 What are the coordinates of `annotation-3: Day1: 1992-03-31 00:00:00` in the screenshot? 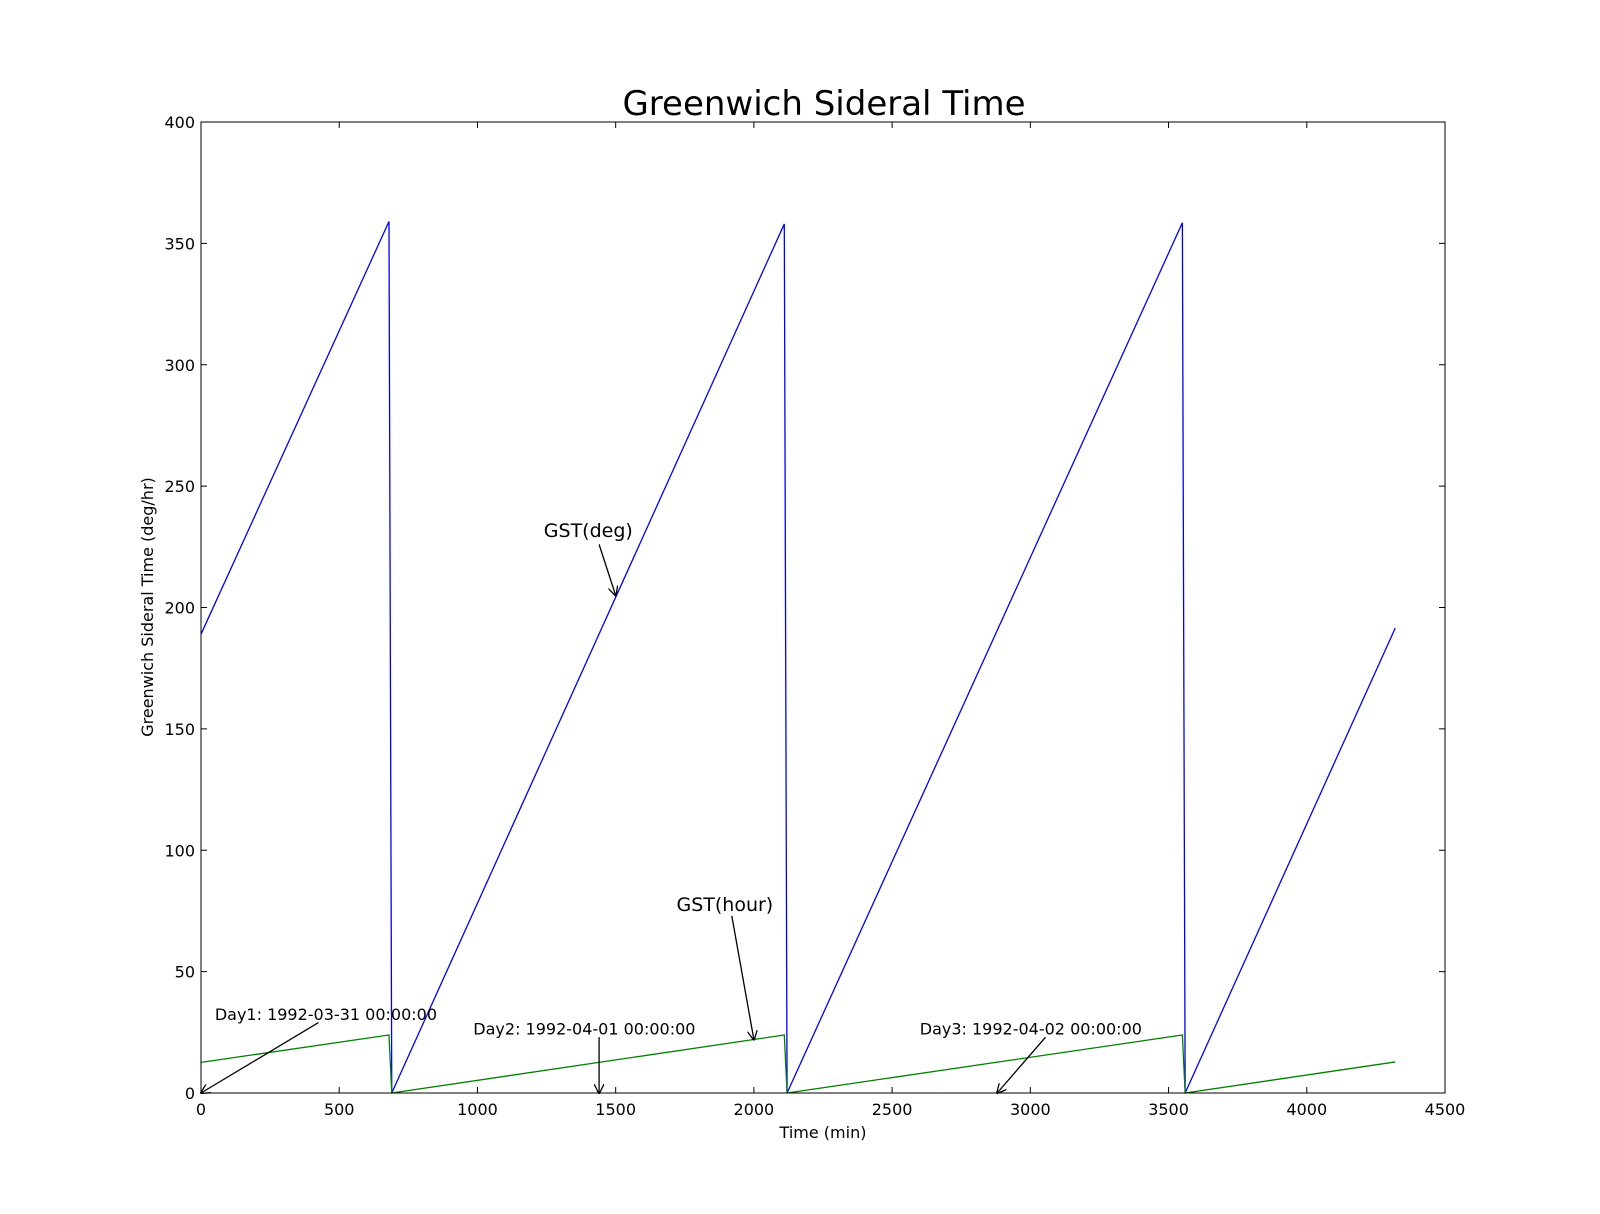 It's located at (319, 1049).